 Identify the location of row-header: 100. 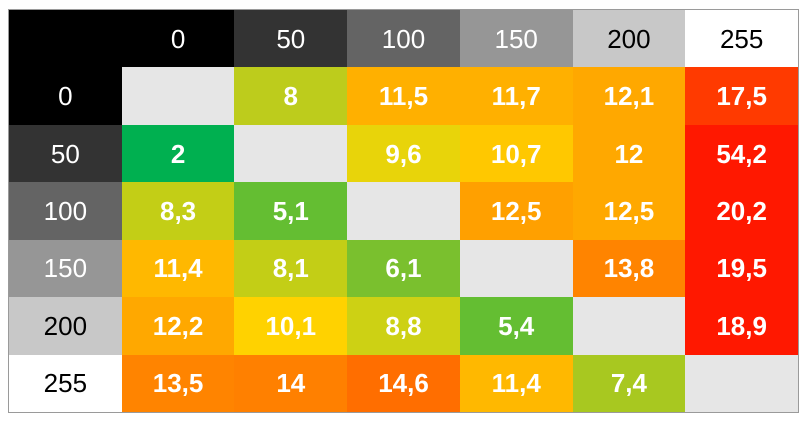
(65, 211).